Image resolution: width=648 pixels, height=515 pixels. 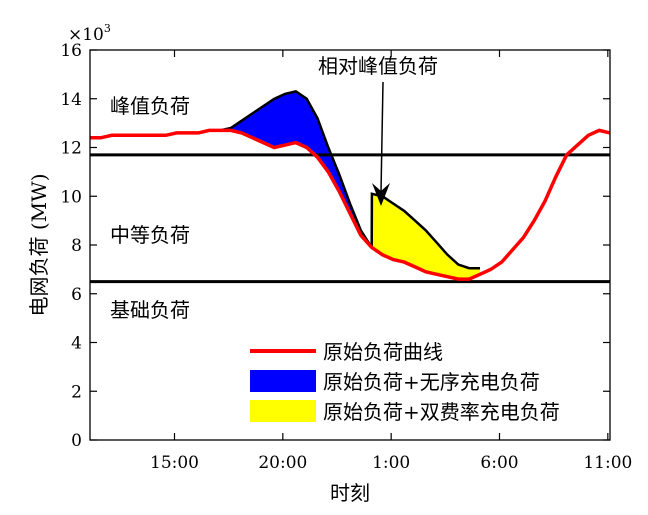 I want to click on annotation-arrow-line, so click(x=382, y=137).